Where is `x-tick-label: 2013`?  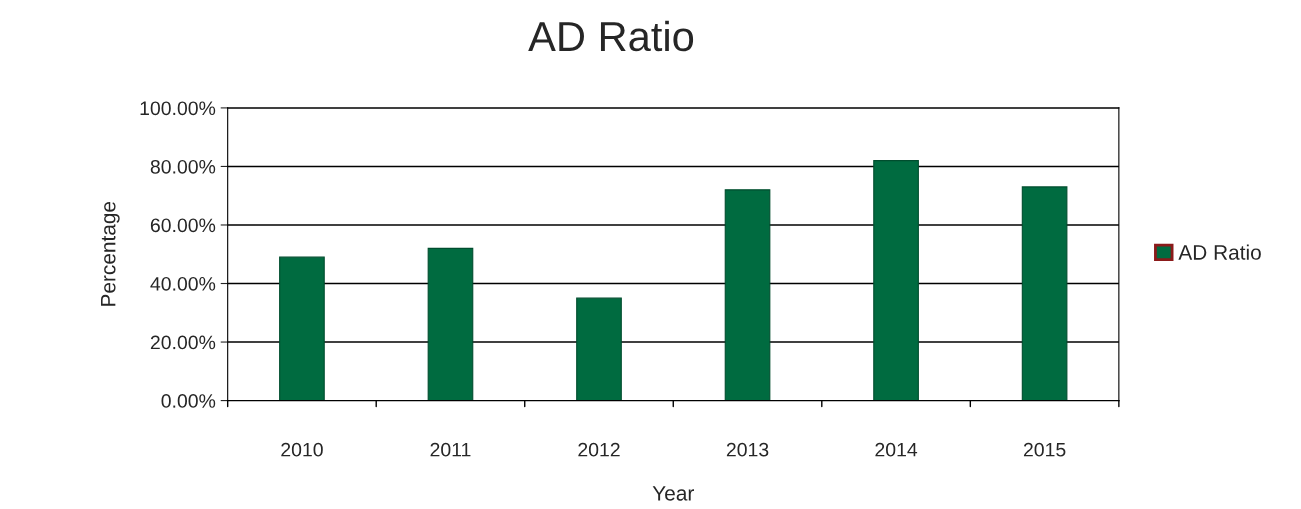 x-tick-label: 2013 is located at coordinates (747, 449).